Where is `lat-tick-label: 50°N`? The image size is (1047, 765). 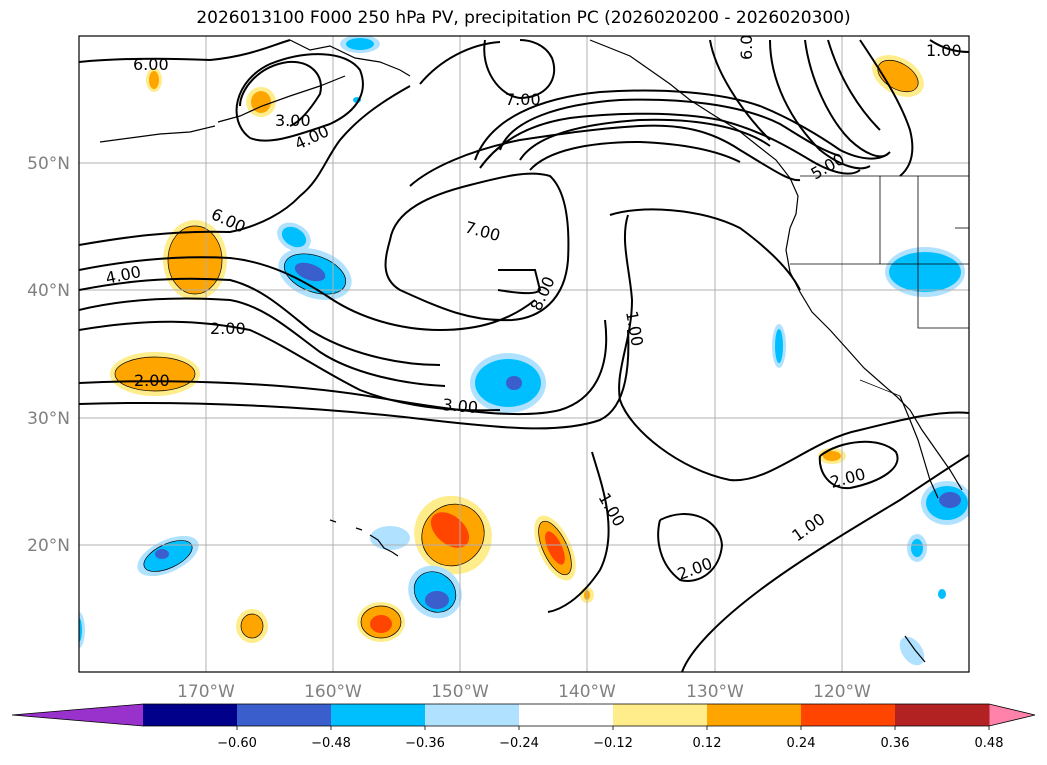
lat-tick-label: 50°N is located at coordinates (48, 164).